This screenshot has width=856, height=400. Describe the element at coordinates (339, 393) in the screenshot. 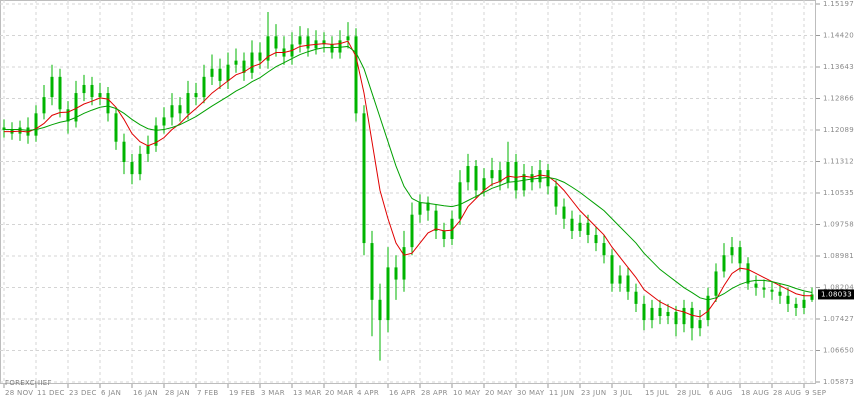

I see `x-tick-label: 20 MAR` at that location.